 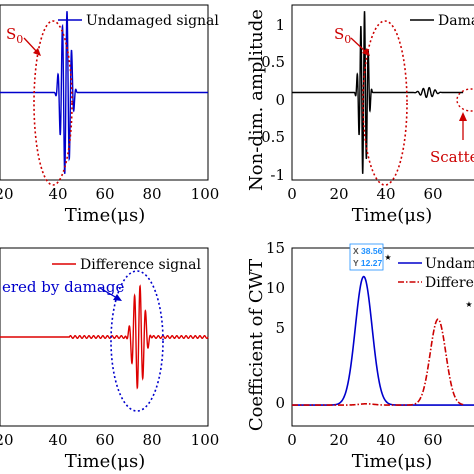 I want to click on y-ticks: 1 0.5 0 -0.5 -1, so click(x=270, y=100).